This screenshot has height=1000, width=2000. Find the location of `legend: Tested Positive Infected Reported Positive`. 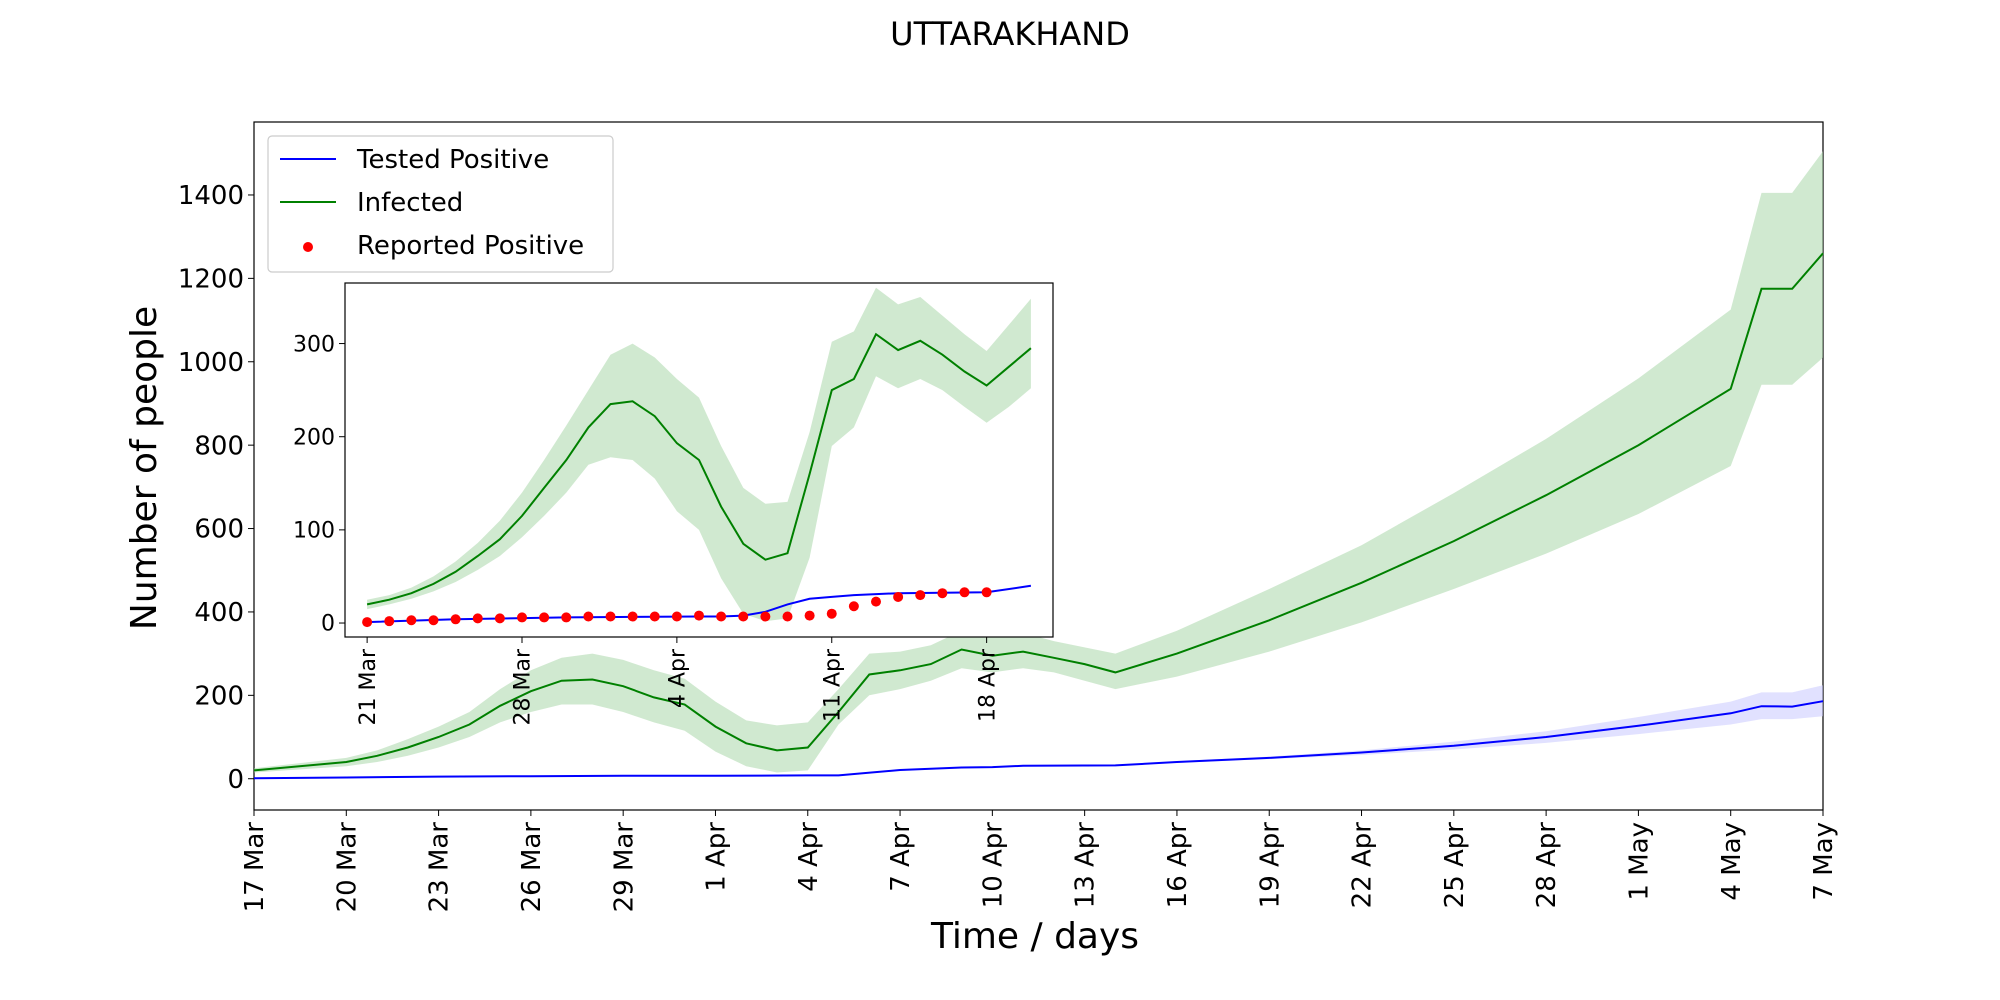

legend: Tested Positive Infected Reported Positive is located at coordinates (440, 204).